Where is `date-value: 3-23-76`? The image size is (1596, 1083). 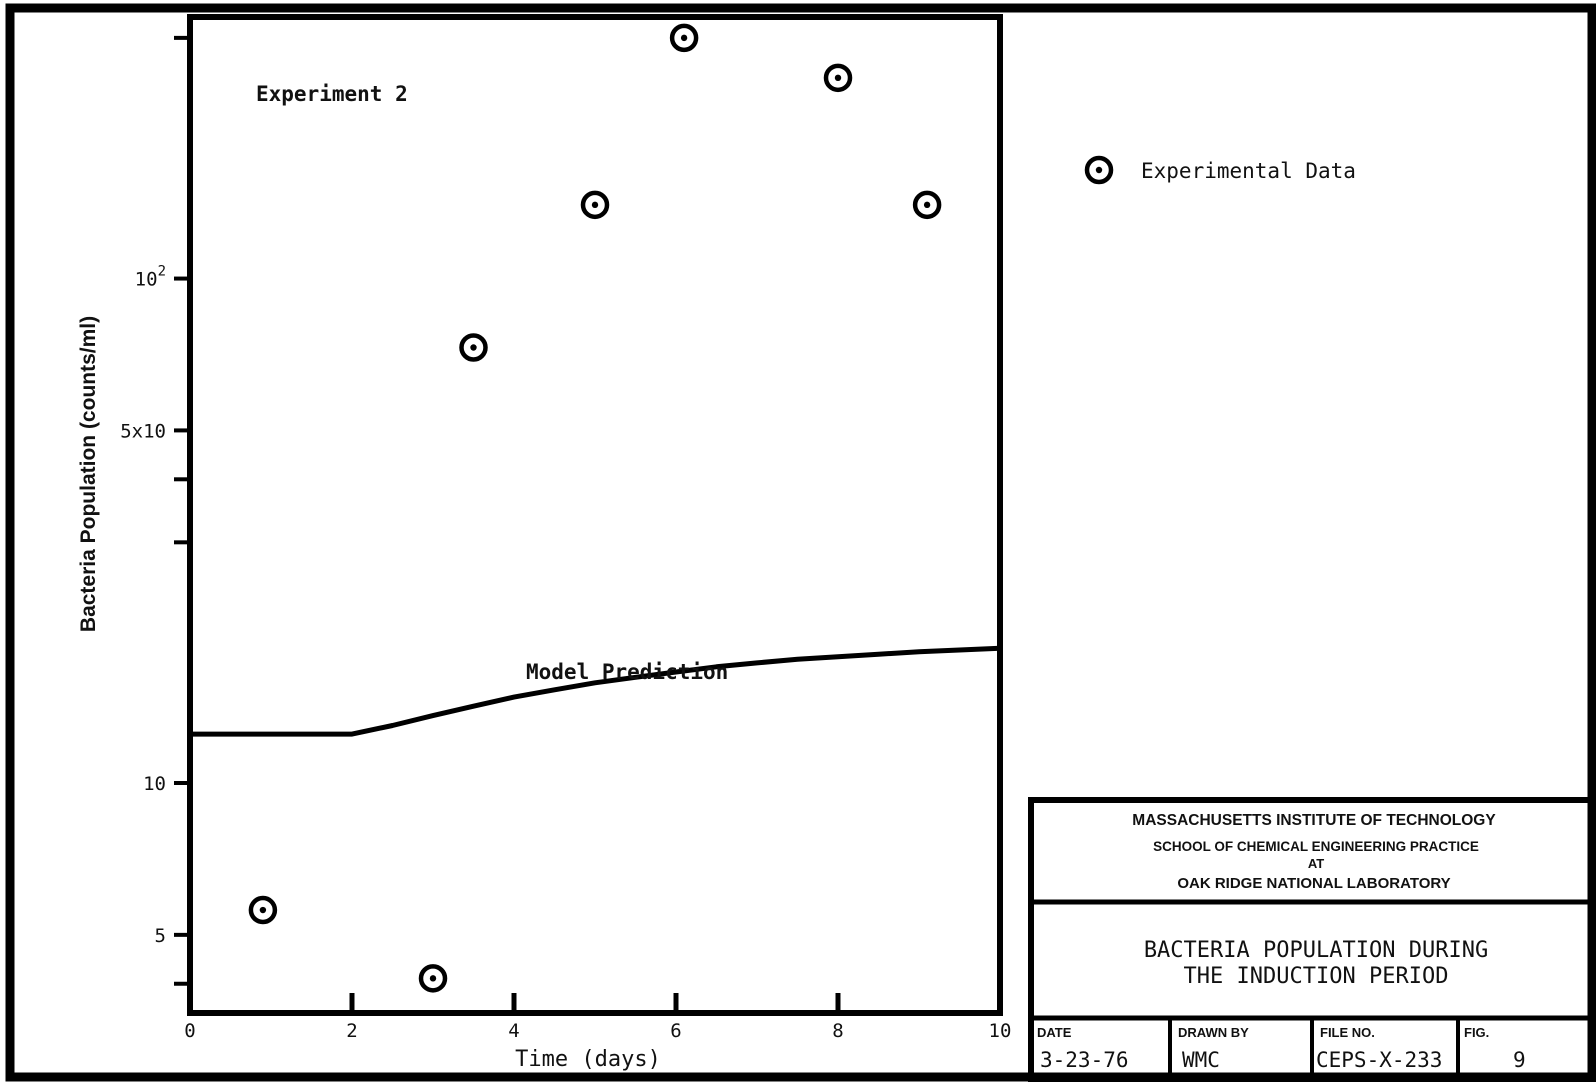 date-value: 3-23-76 is located at coordinates (1084, 1060).